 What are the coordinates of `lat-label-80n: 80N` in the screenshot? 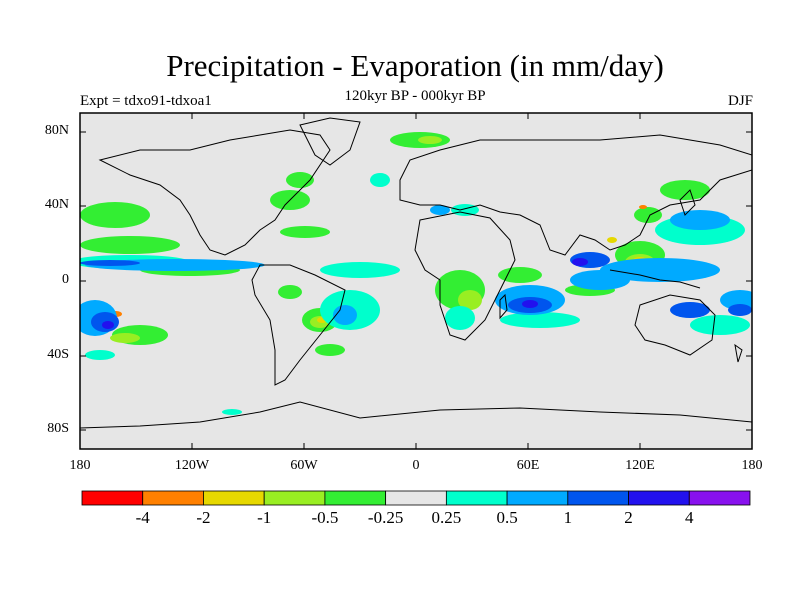 It's located at (56, 130).